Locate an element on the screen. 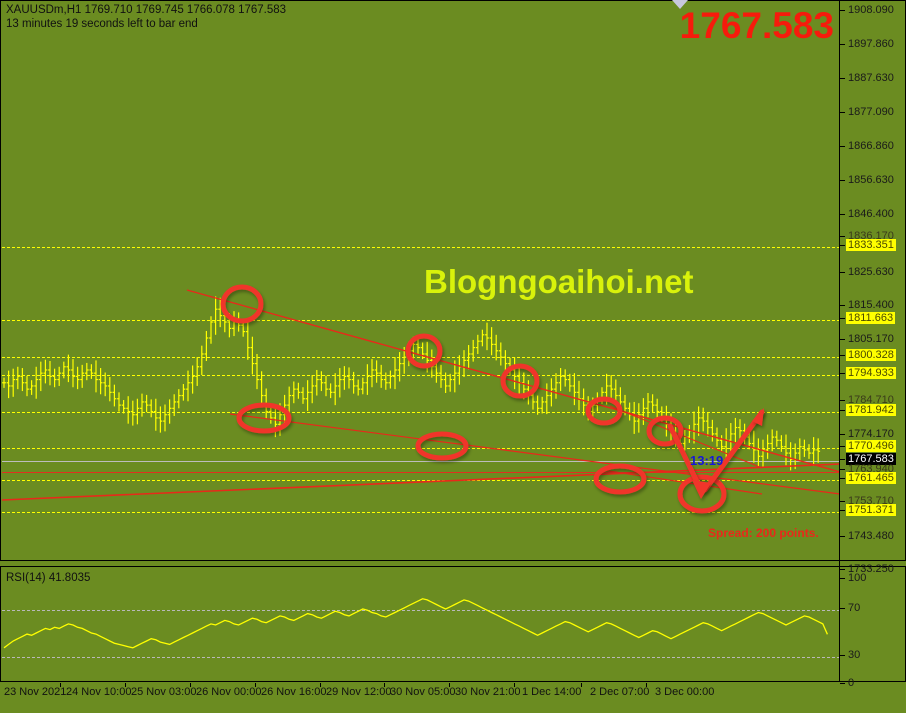 The image size is (906, 713). ask-price-line is located at coordinates (421, 472).